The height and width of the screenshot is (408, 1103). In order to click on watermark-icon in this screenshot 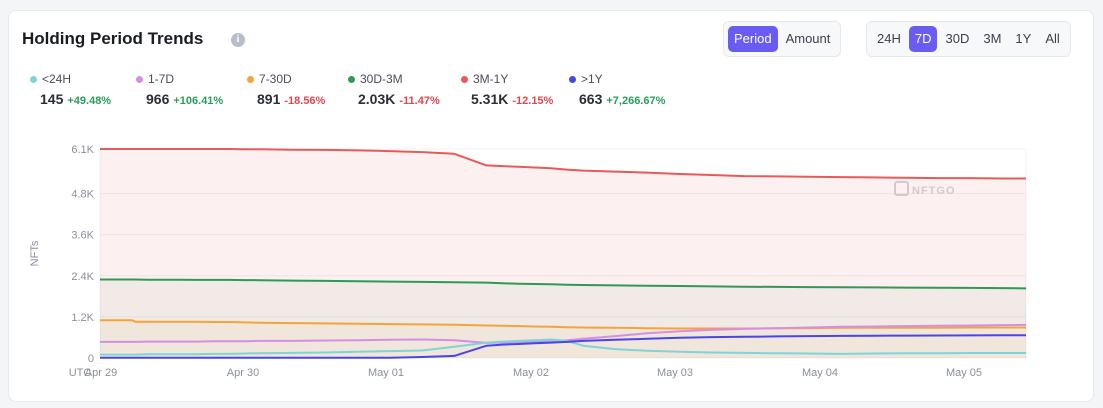, I will do `click(901, 188)`.